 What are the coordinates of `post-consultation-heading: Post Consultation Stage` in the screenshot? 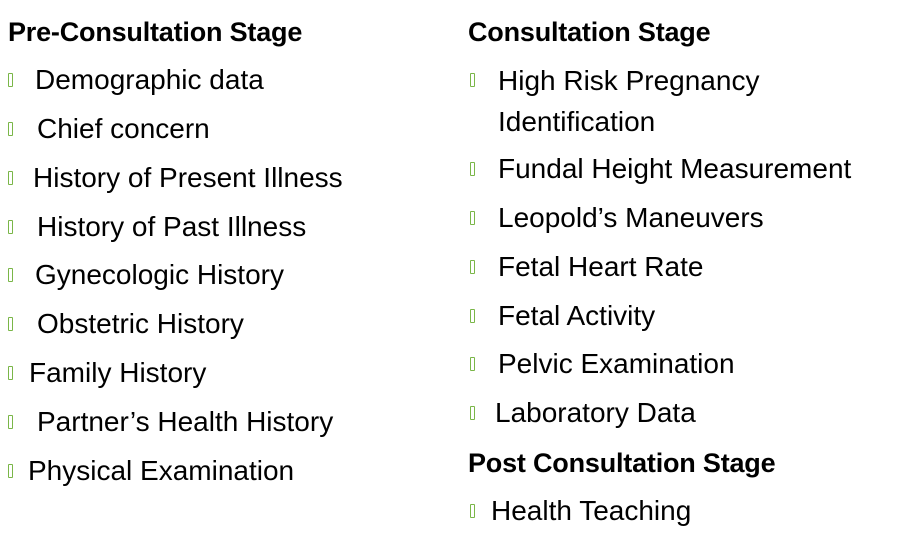 It's located at (622, 463).